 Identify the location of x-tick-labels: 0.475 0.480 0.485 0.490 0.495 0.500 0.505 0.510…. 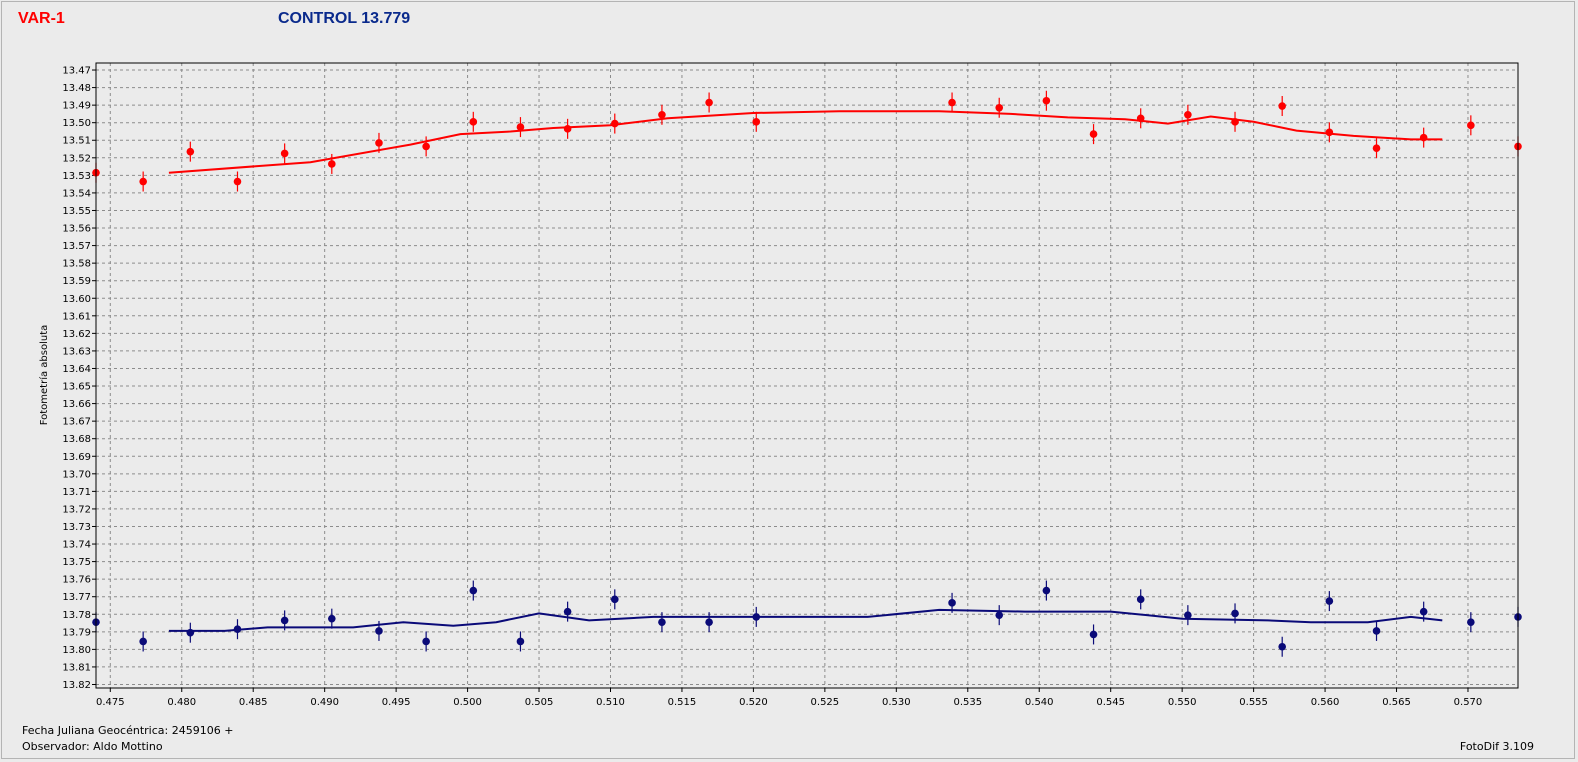
(789, 702).